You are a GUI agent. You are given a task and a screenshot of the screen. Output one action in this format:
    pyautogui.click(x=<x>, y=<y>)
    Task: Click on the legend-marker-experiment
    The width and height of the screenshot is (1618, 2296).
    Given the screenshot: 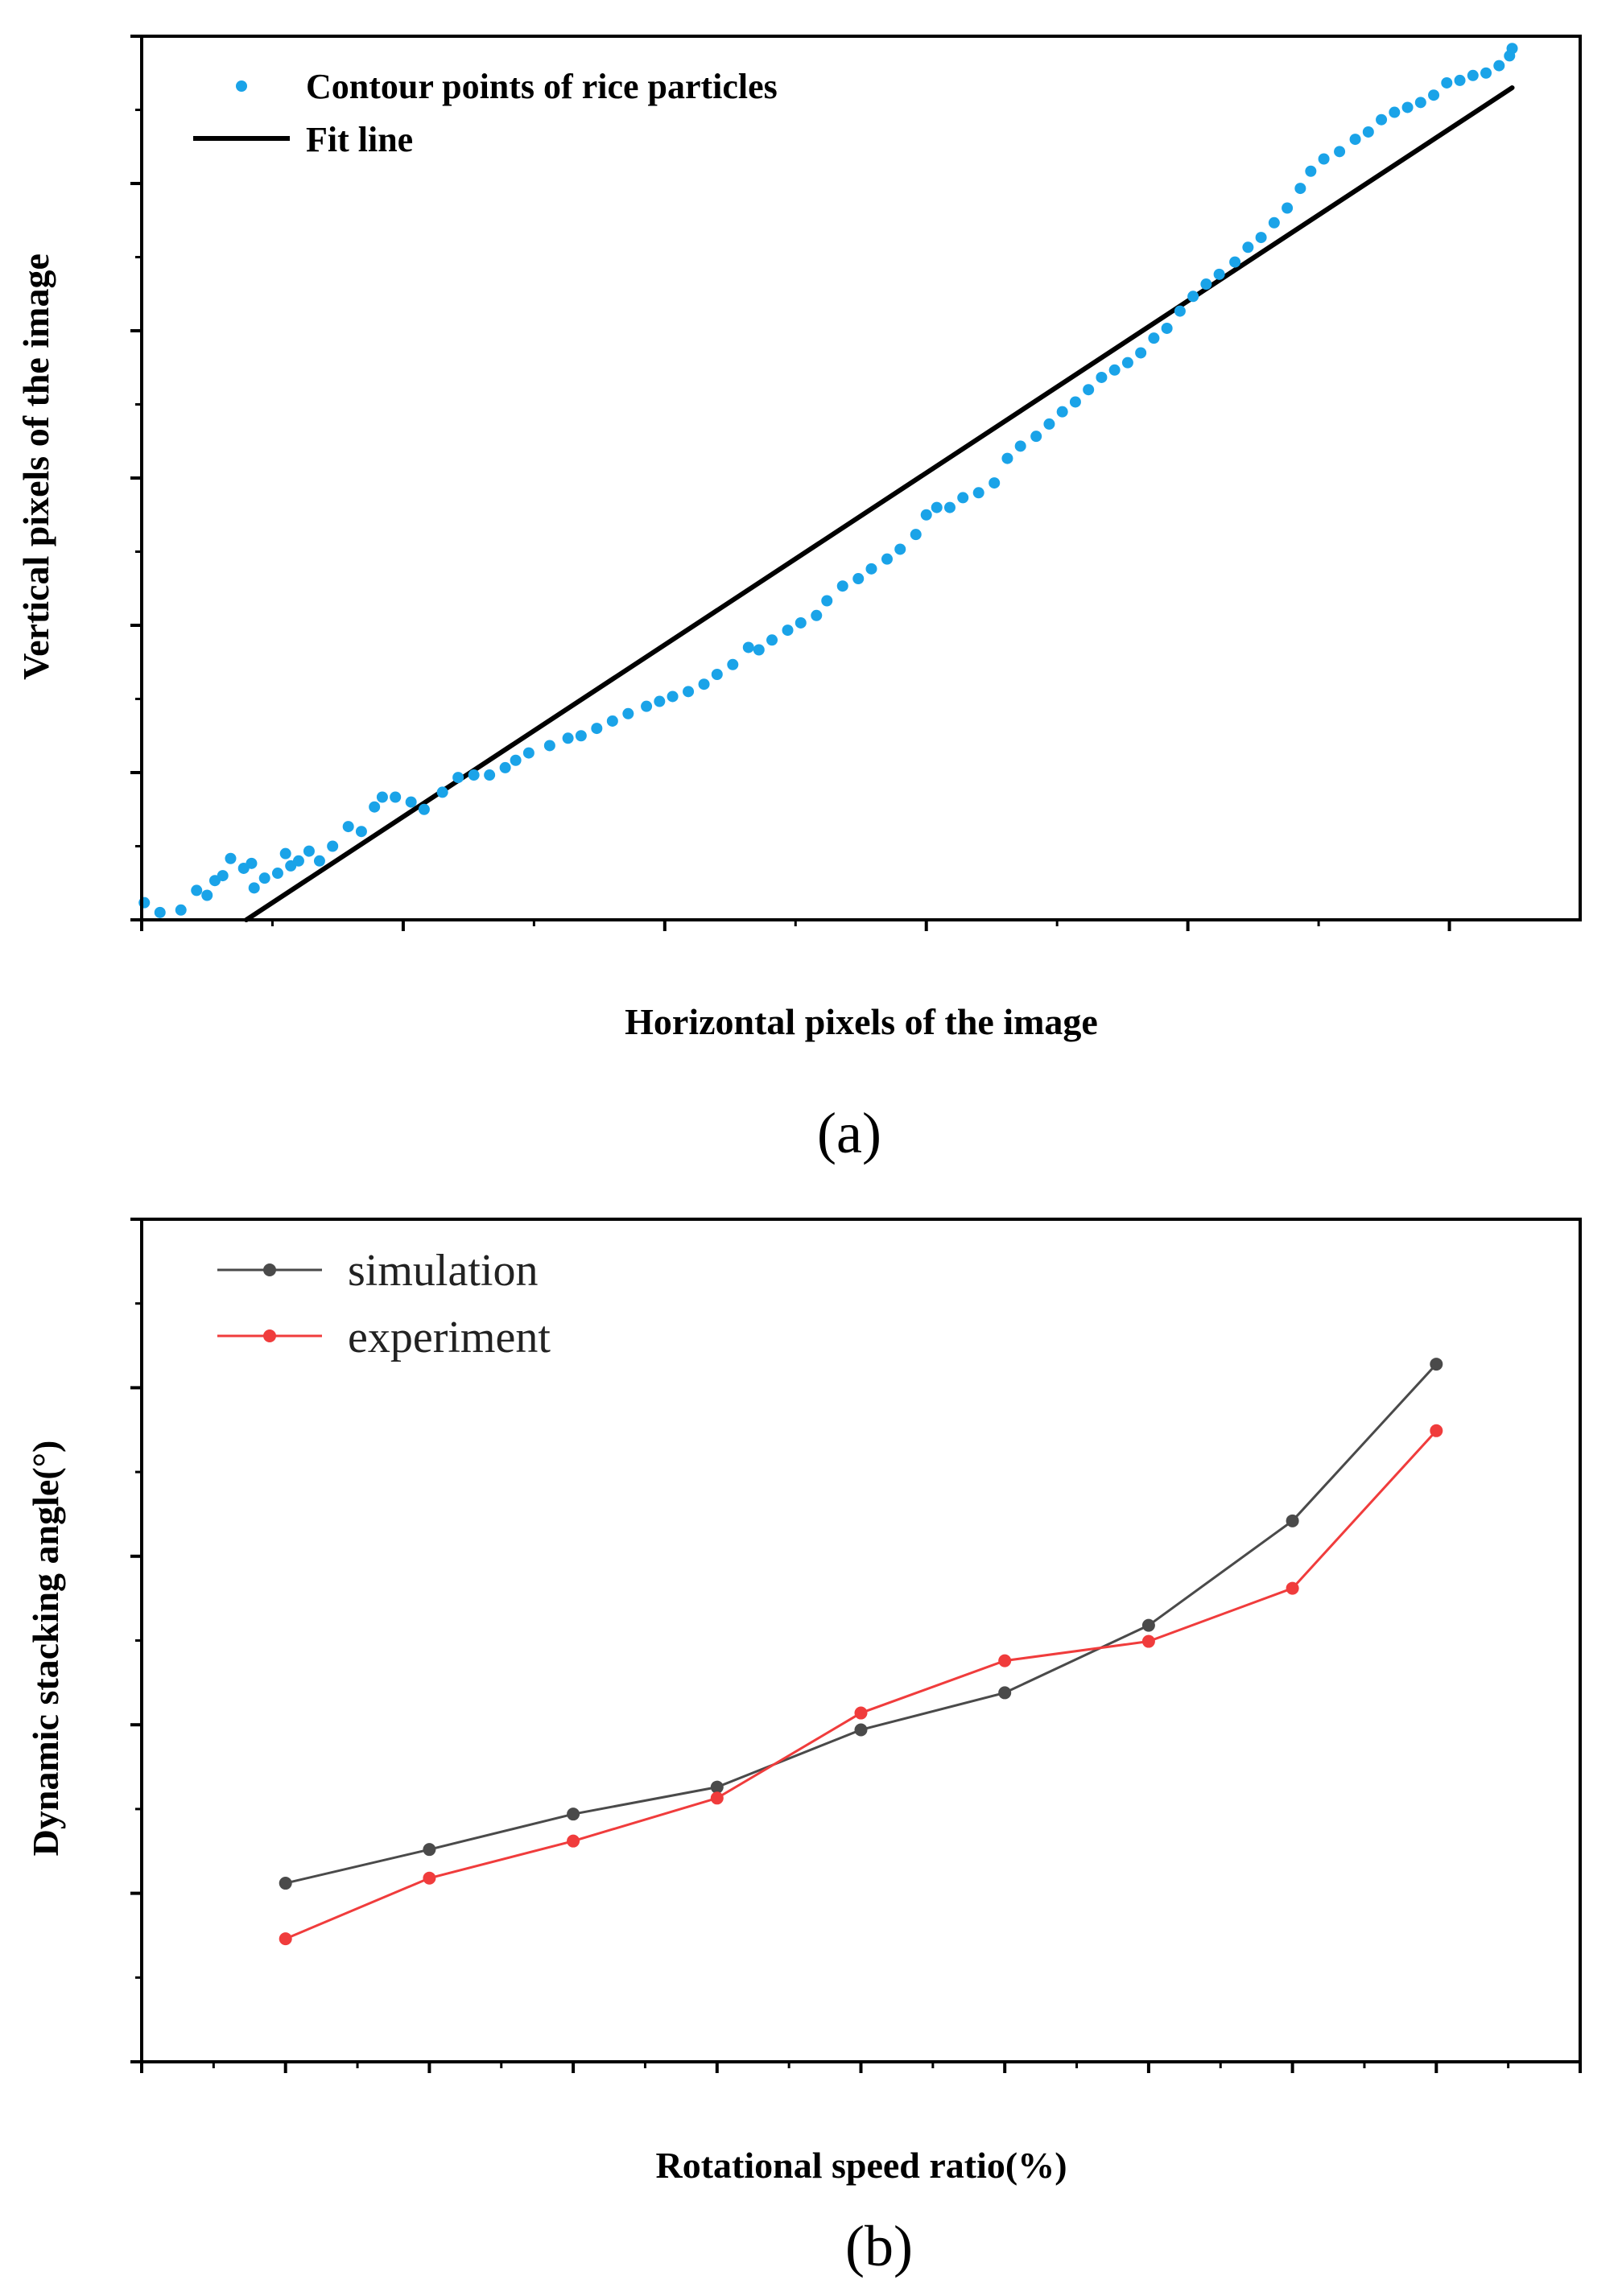 What is the action you would take?
    pyautogui.click(x=270, y=1335)
    